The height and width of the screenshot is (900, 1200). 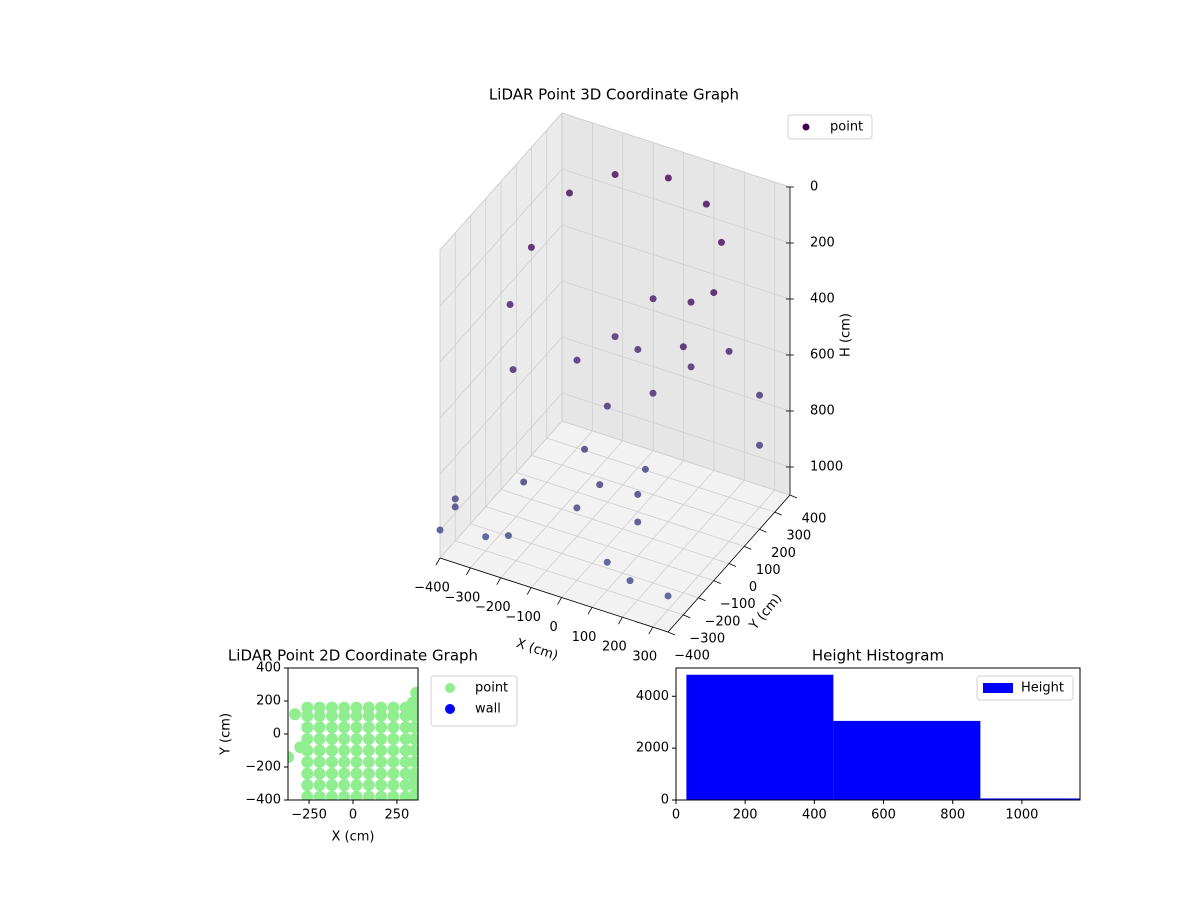 What do you see at coordinates (644, 657) in the screenshot?
I see `x-tick-label: 300` at bounding box center [644, 657].